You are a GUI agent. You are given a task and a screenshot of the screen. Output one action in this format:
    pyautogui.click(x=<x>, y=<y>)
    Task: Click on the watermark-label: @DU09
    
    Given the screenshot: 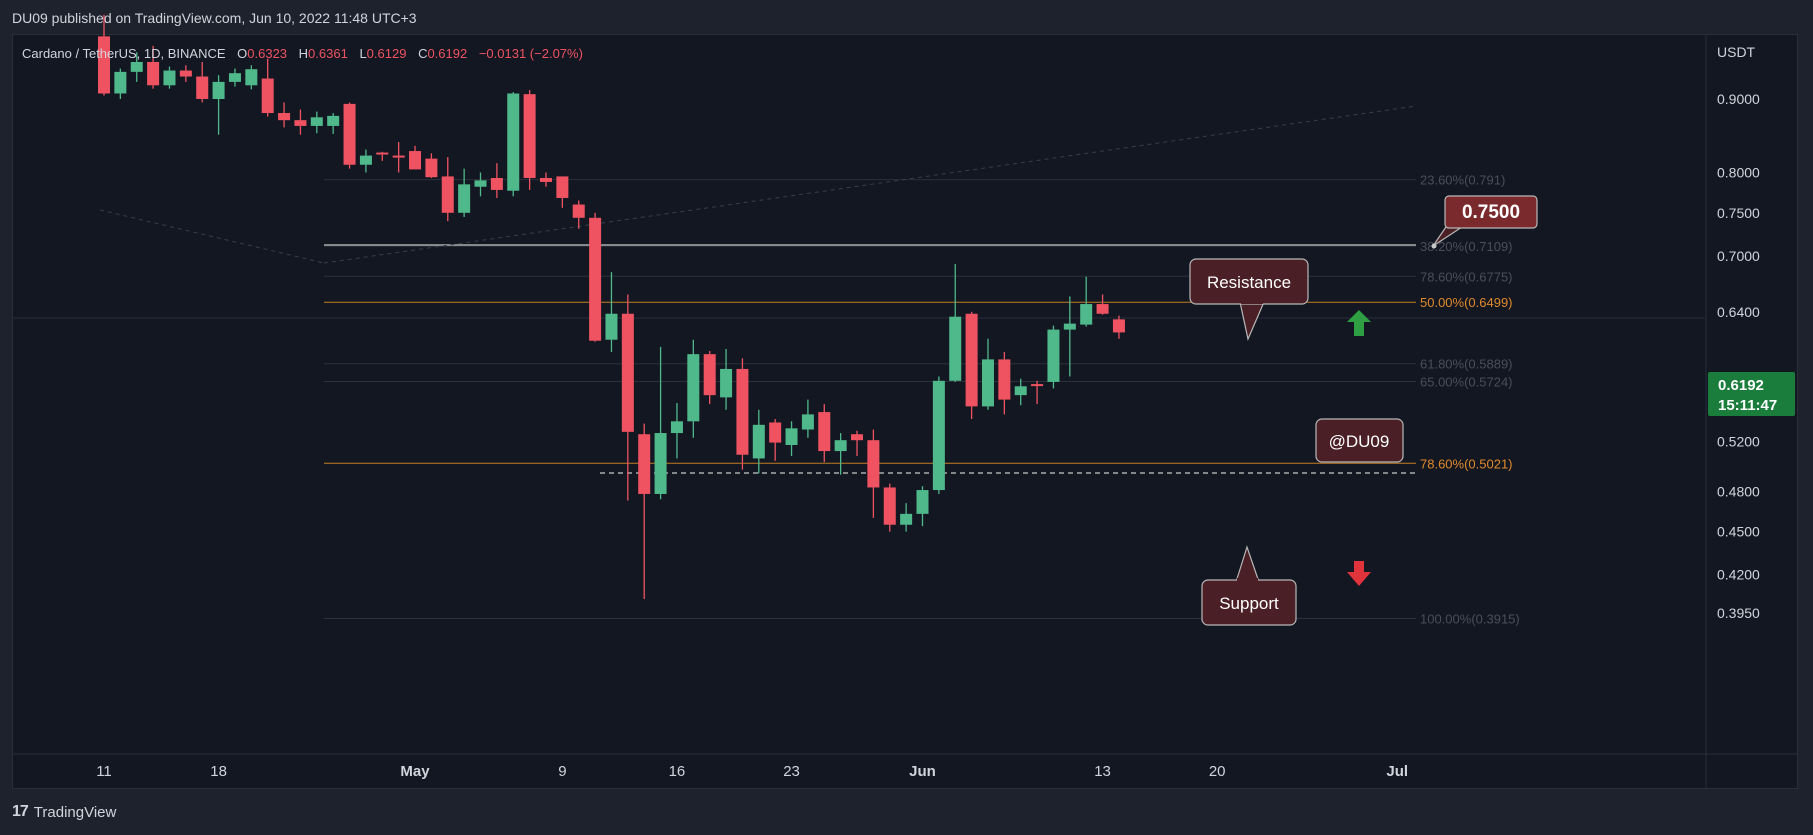 What is the action you would take?
    pyautogui.click(x=1359, y=441)
    